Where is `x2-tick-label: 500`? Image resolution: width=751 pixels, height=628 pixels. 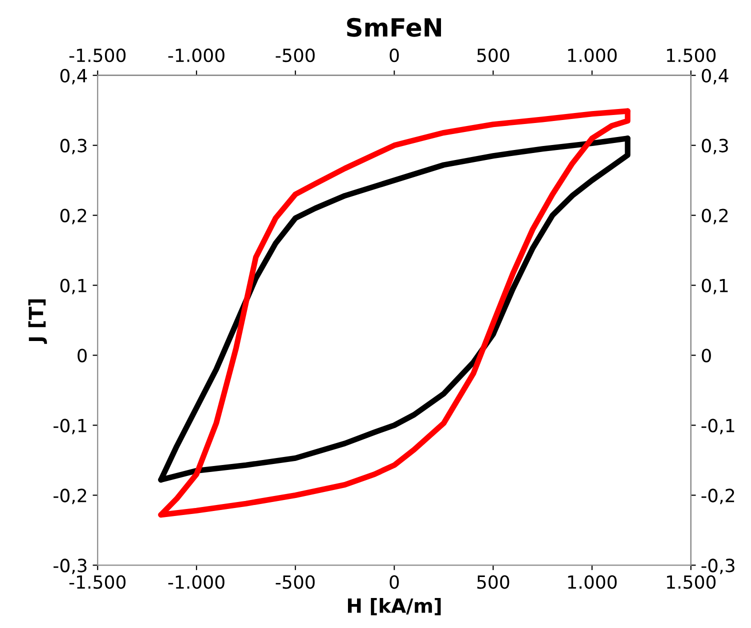 x2-tick-label: 500 is located at coordinates (493, 55).